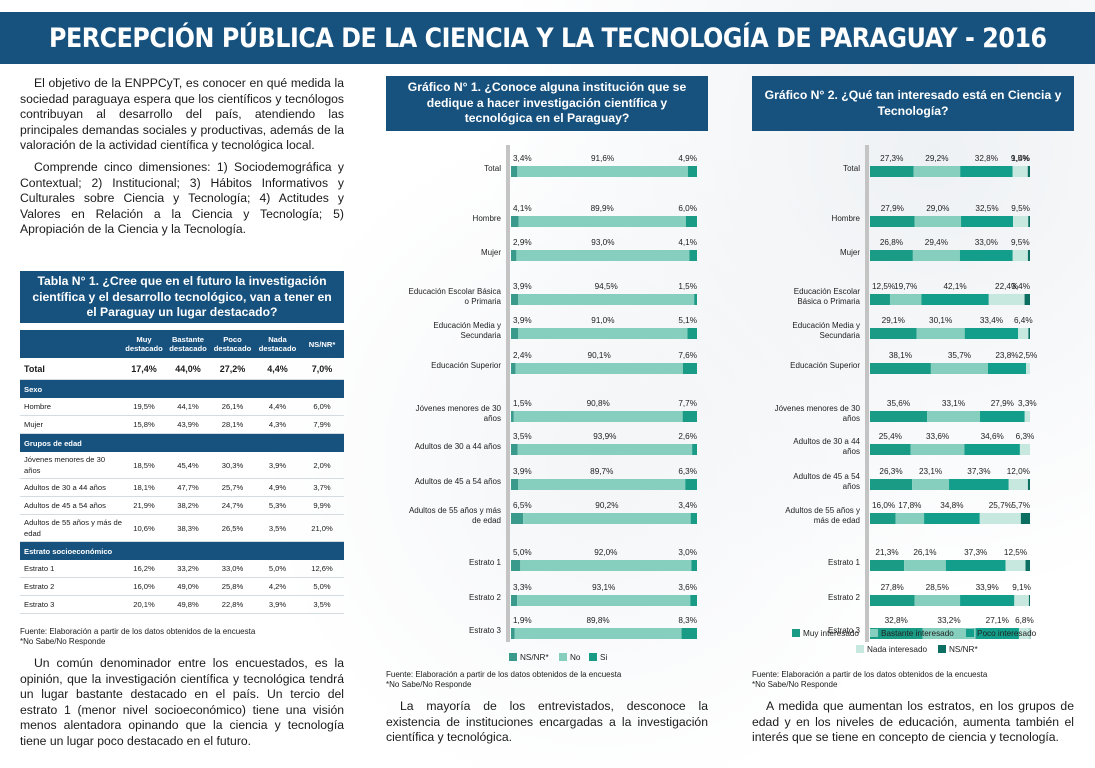  What do you see at coordinates (606, 286) in the screenshot?
I see `chart1-data-label: 94,5%` at bounding box center [606, 286].